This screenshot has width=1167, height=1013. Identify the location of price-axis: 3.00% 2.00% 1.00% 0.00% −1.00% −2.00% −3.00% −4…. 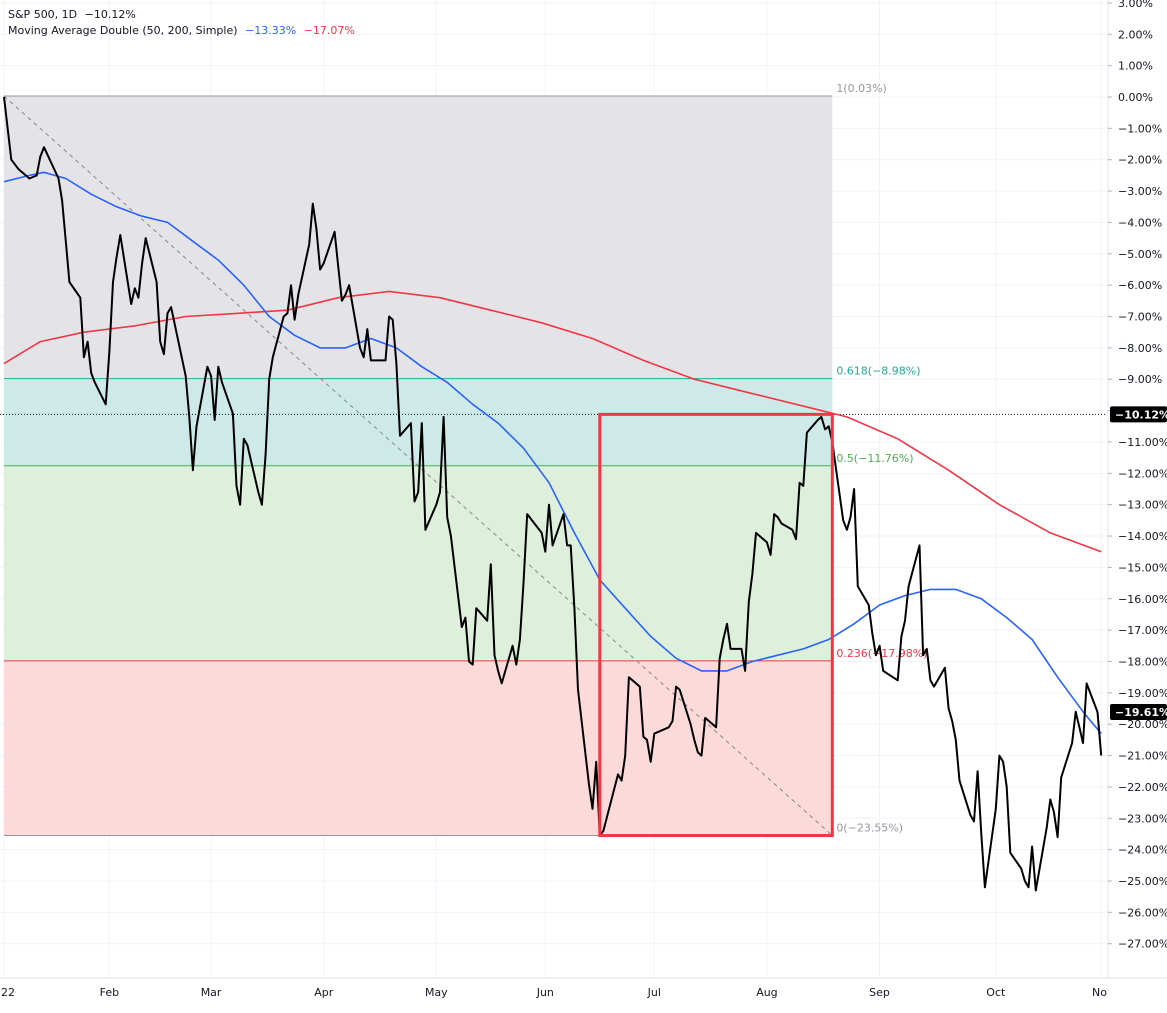
(1137, 506).